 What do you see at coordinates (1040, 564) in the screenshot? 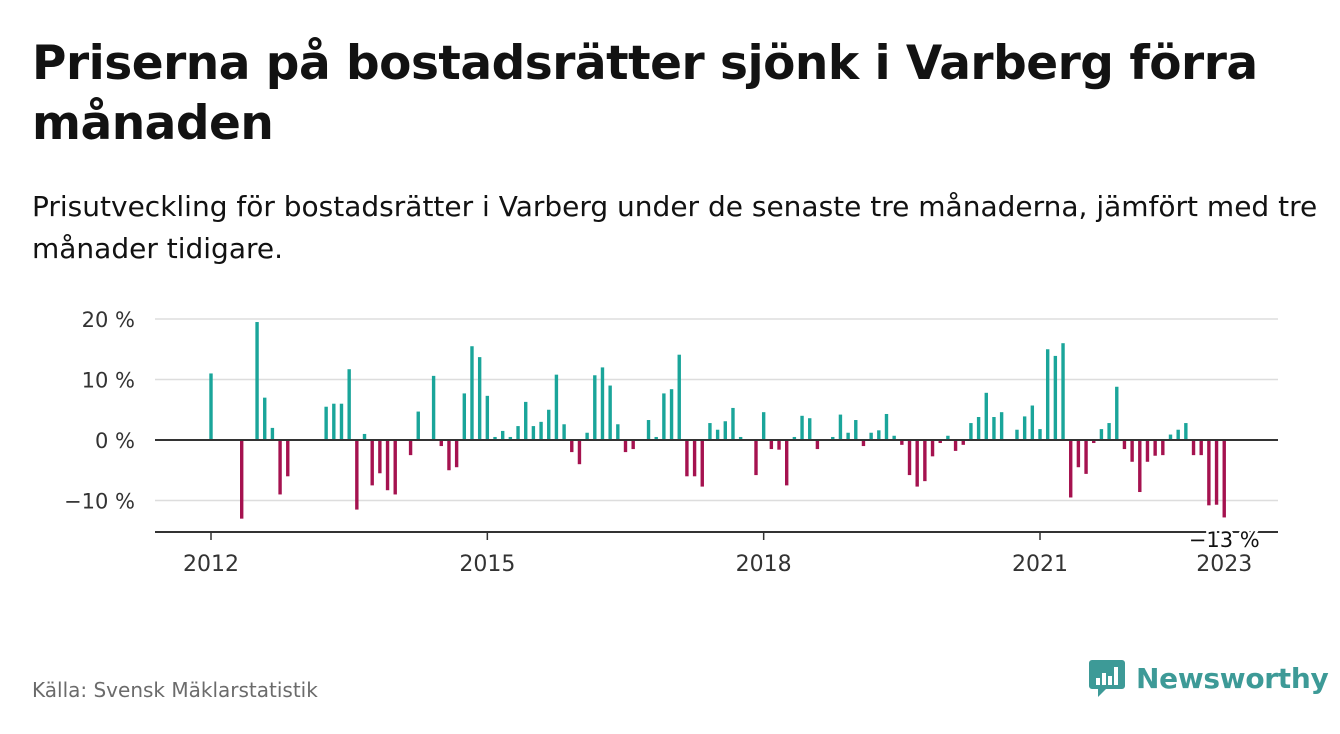
I see `x-tick-label: 2021` at bounding box center [1040, 564].